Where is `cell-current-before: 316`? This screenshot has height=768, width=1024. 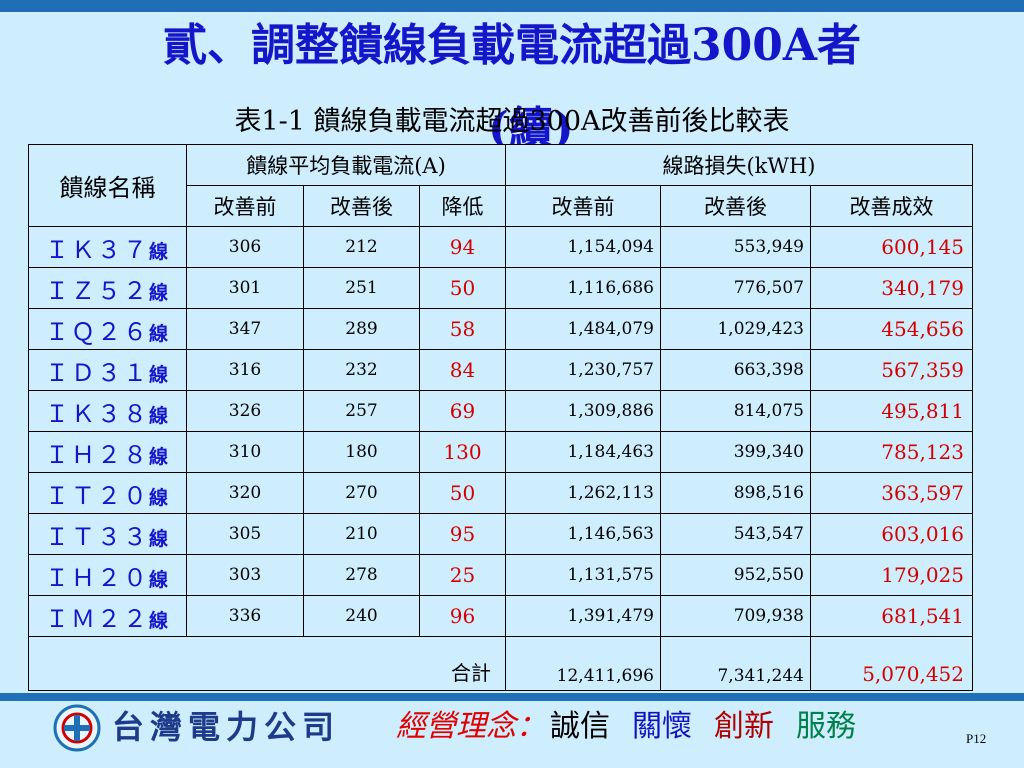 cell-current-before: 316 is located at coordinates (245, 370).